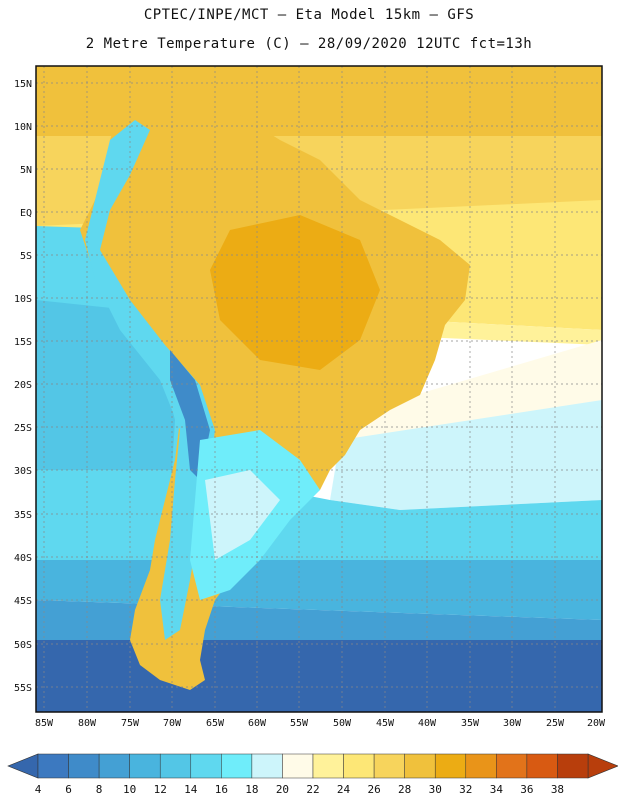  What do you see at coordinates (23, 342) in the screenshot?
I see `lat-label: 15S` at bounding box center [23, 342].